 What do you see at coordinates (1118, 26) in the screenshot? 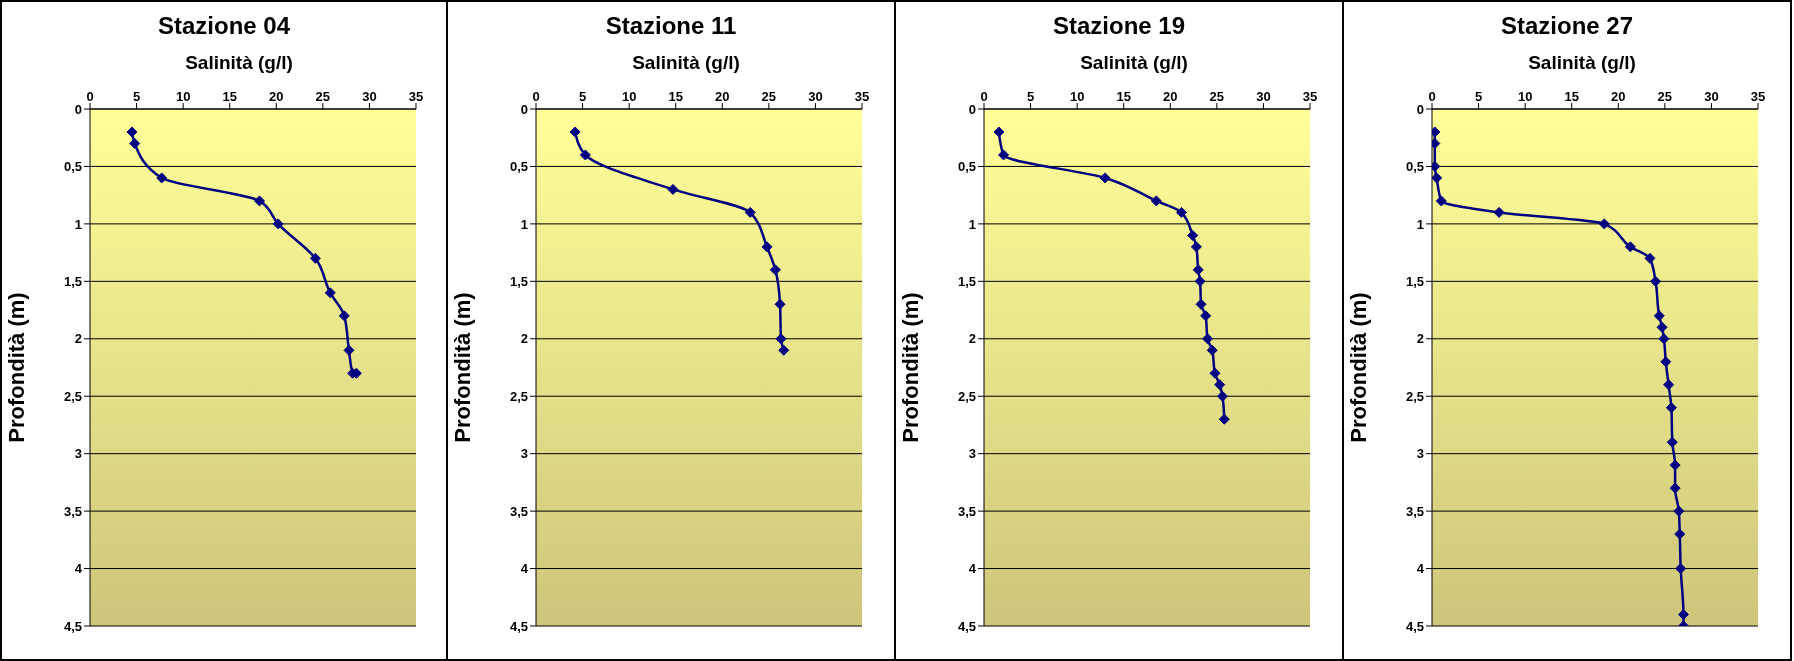
I see `chart-title: Stazione 19` at bounding box center [1118, 26].